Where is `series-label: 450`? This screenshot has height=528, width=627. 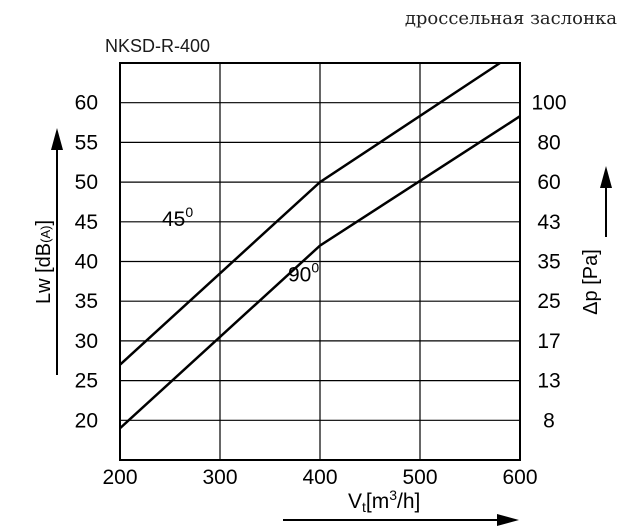 series-label: 450 is located at coordinates (177, 217).